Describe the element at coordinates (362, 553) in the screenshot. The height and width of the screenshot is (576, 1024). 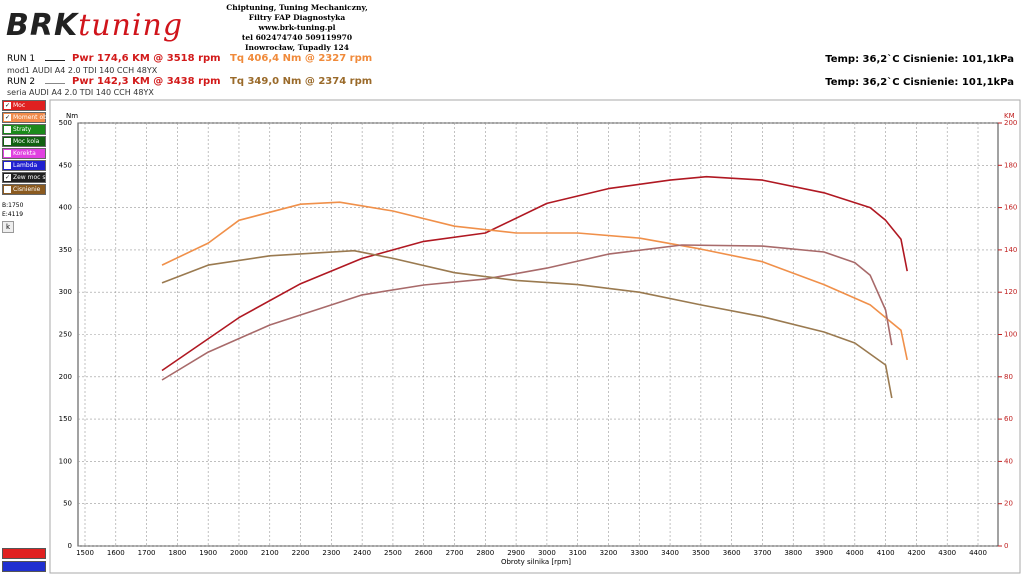
I see `x-tick-label: 2400` at that location.